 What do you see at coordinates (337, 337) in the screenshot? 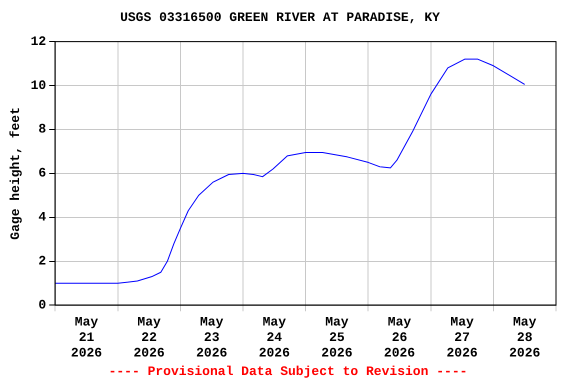
I see `x-tick-label: May 25 2026` at bounding box center [337, 337].